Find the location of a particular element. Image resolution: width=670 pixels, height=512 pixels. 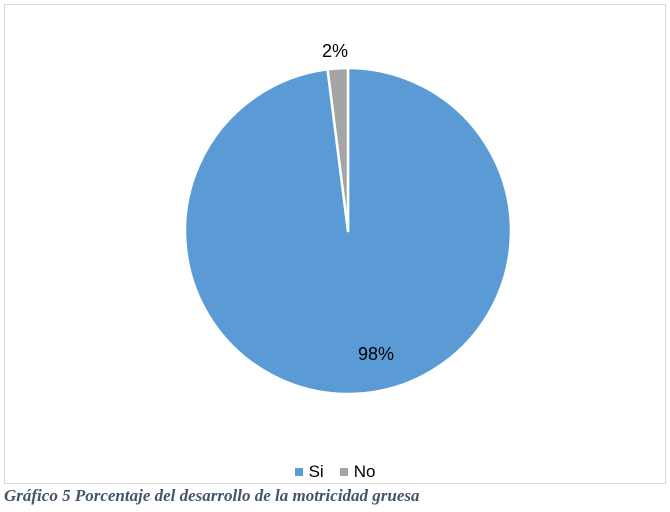

pie-data-labels: 98% 2% is located at coordinates (358, 202).